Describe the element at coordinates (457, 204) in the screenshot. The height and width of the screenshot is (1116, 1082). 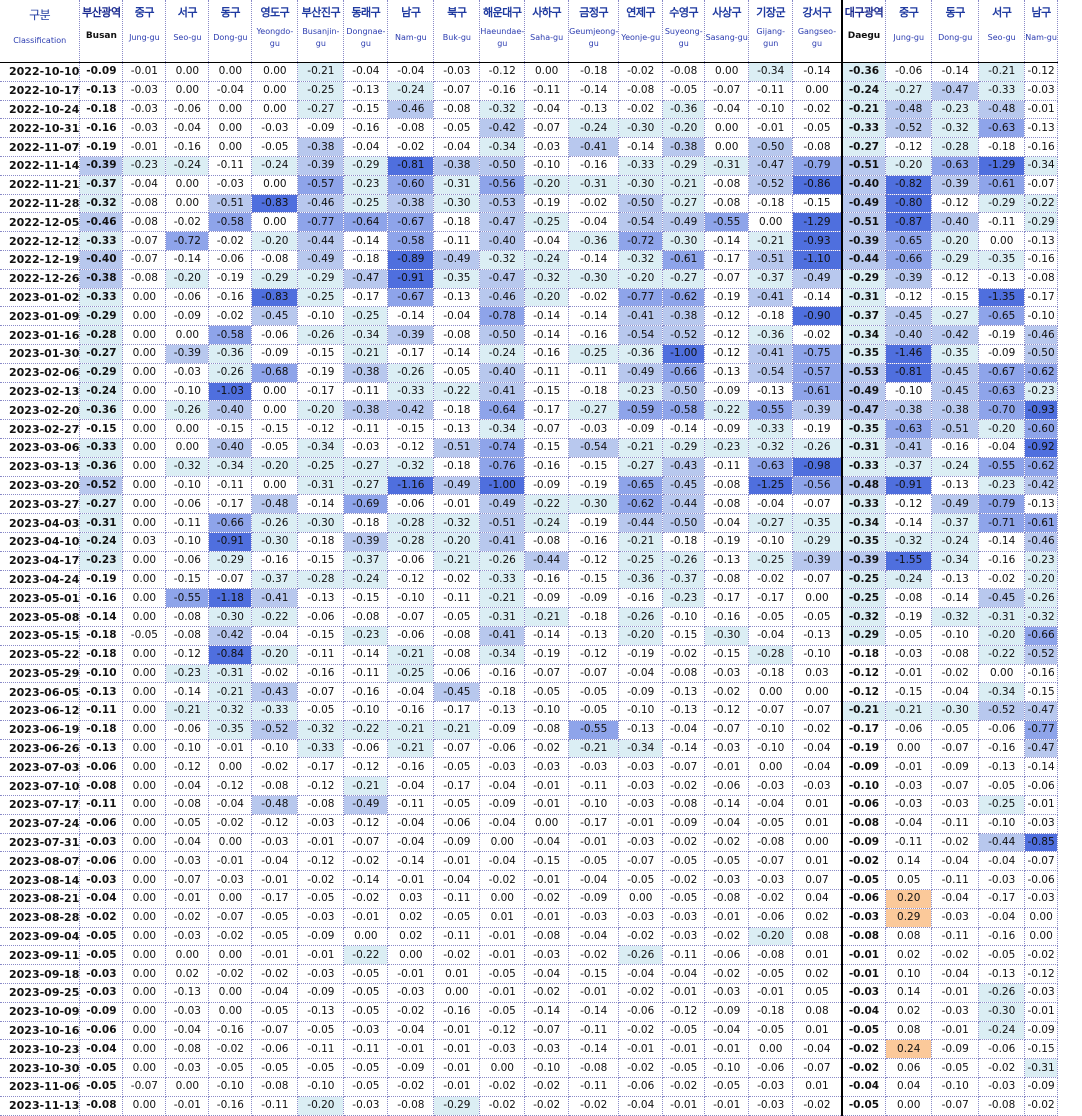
I see `data-cell: -0.30` at that location.